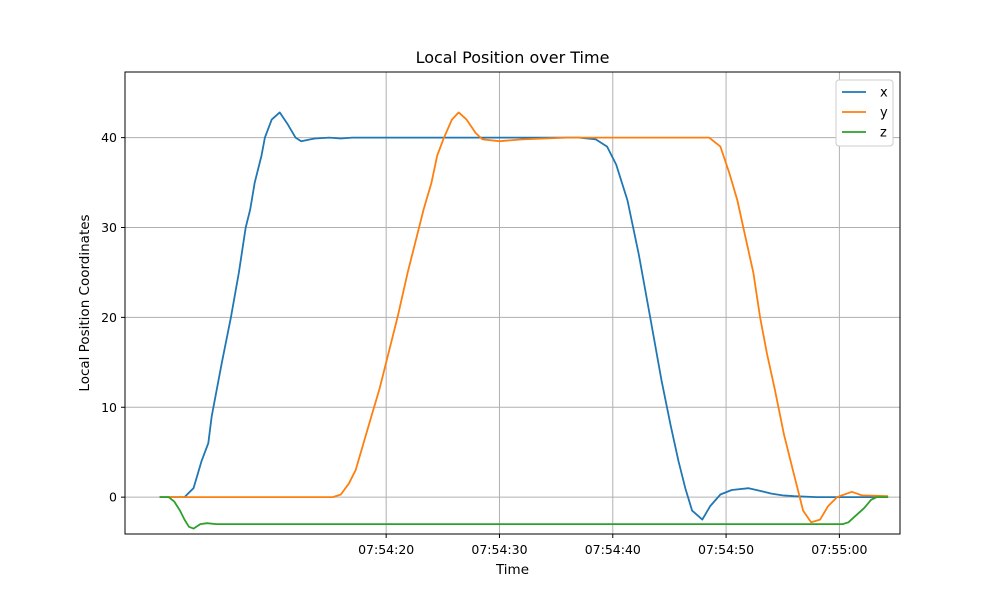 The height and width of the screenshot is (600, 1000). Describe the element at coordinates (85, 302) in the screenshot. I see `y-axis-title: Local Position Coordinates` at that location.